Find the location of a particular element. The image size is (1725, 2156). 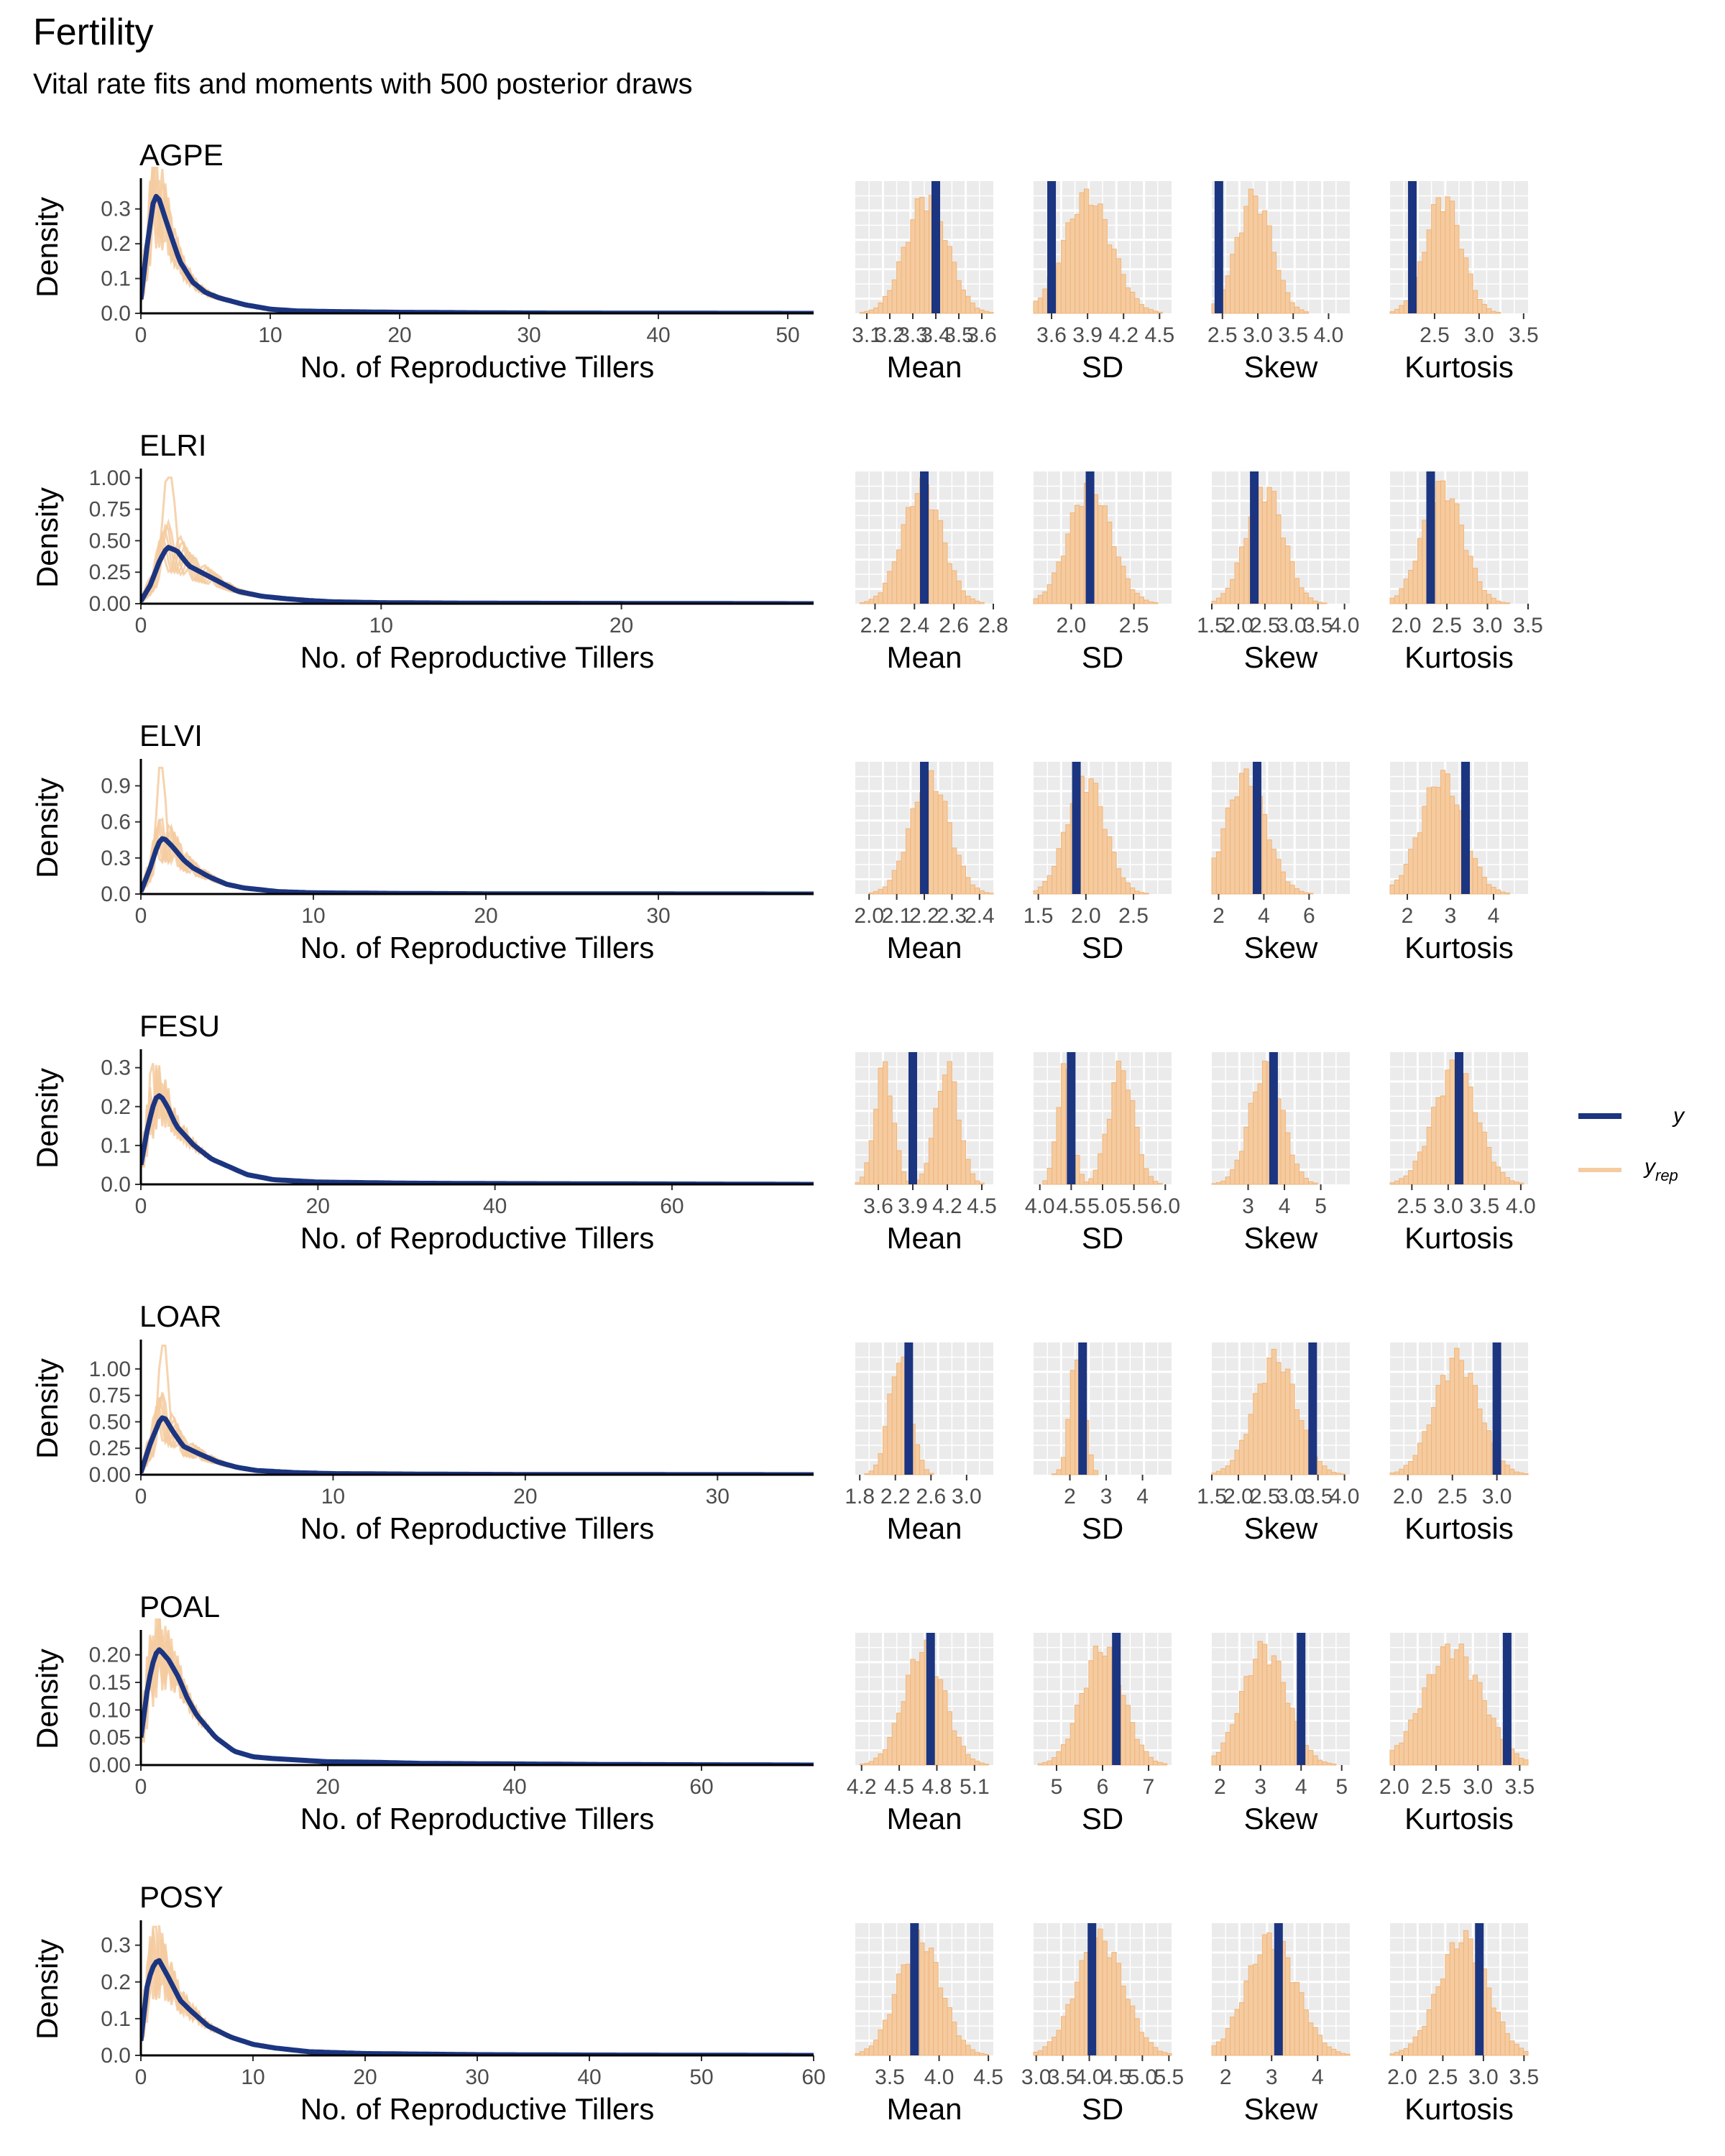

moment-panel-kurtosis: 2.0 2.5 3.0 Kurtosis is located at coordinates (1459, 1443).